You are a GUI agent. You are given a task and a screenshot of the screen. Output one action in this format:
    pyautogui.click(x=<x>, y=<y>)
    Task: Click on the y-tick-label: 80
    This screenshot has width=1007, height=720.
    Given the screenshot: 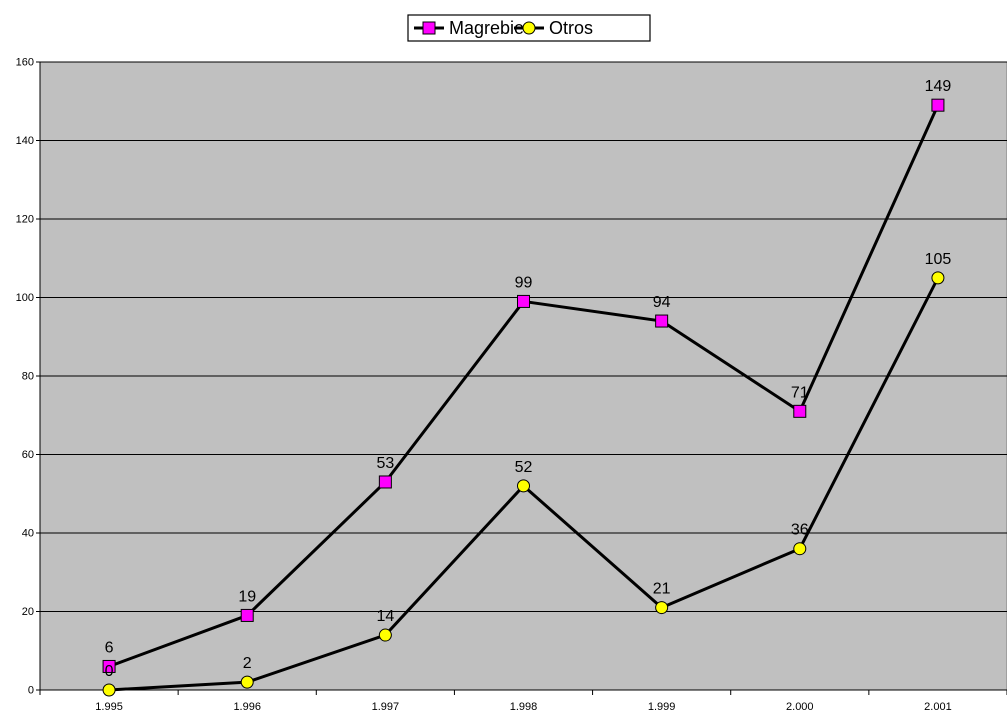 What is the action you would take?
    pyautogui.click(x=28, y=377)
    